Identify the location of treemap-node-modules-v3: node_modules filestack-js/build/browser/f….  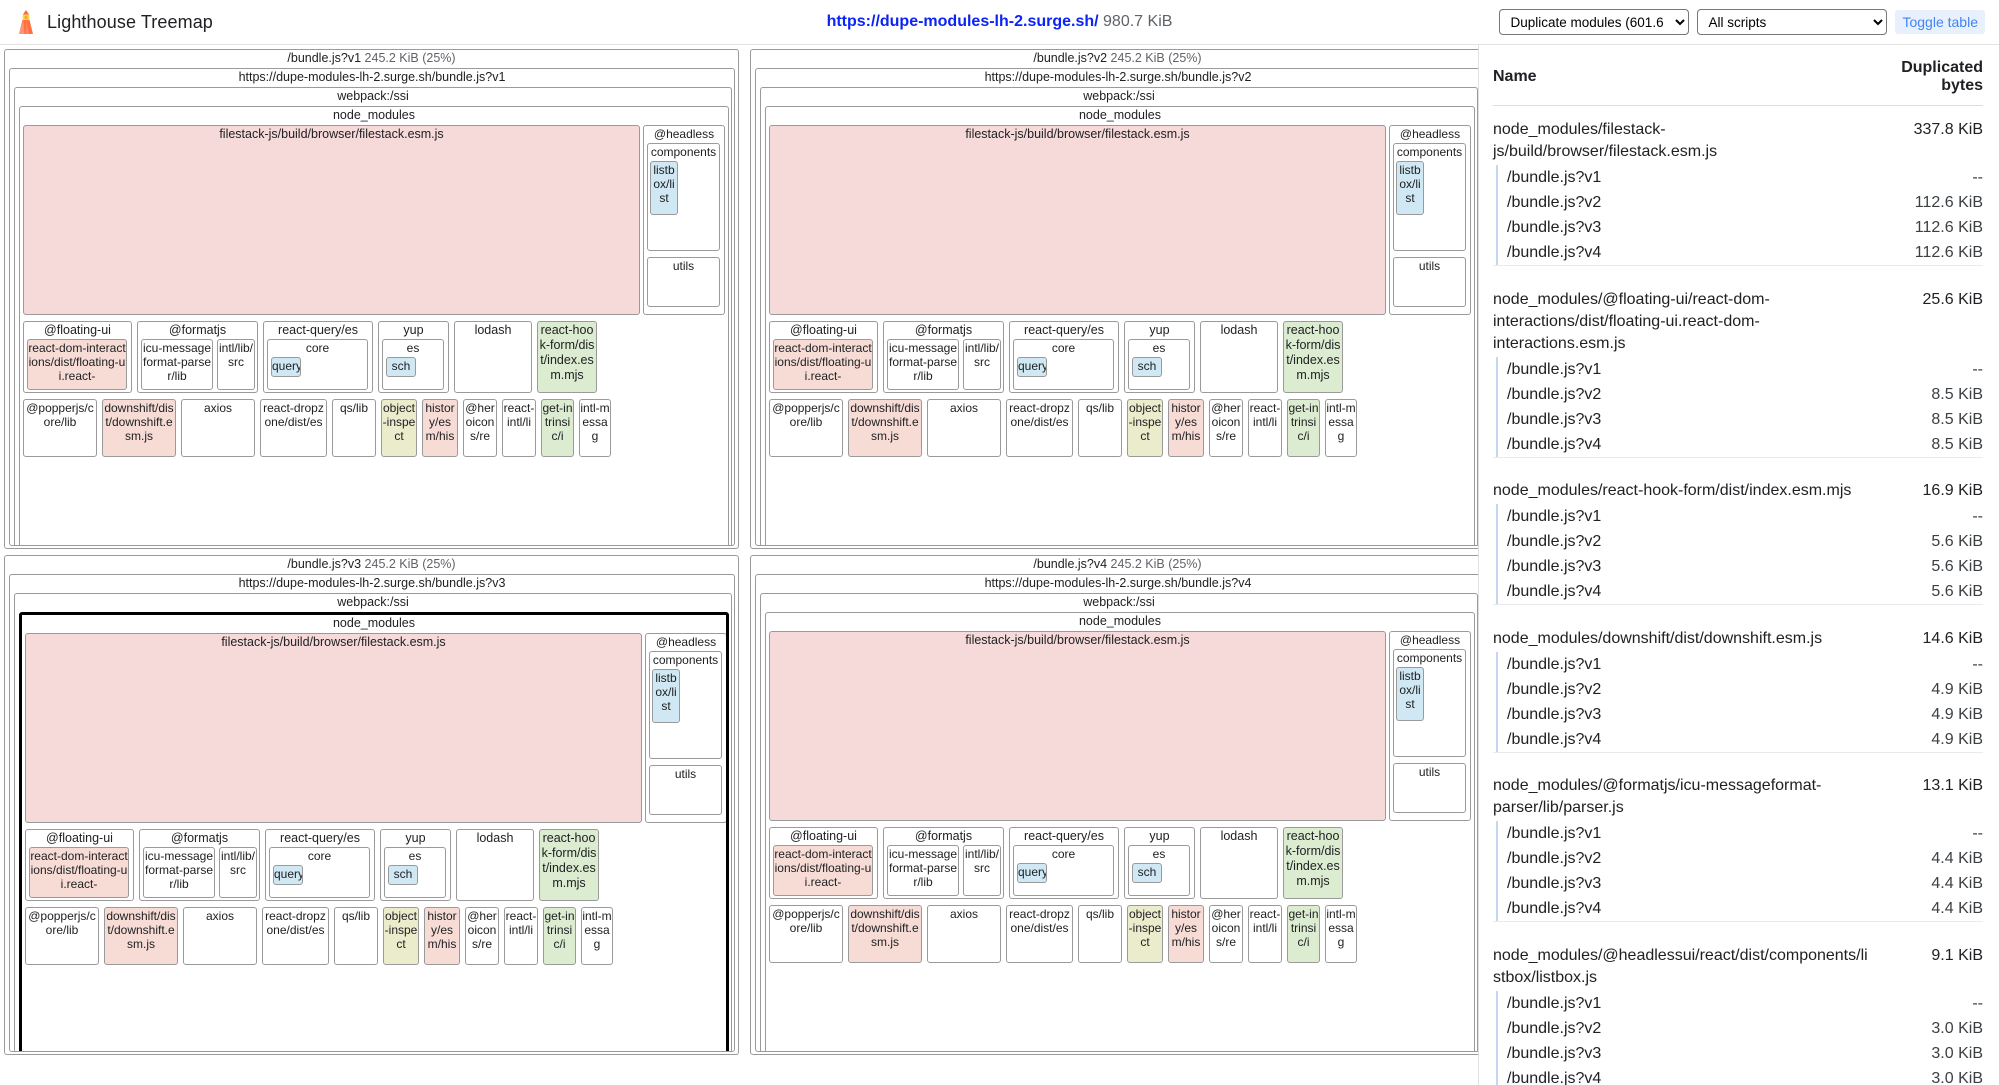
(374, 831).